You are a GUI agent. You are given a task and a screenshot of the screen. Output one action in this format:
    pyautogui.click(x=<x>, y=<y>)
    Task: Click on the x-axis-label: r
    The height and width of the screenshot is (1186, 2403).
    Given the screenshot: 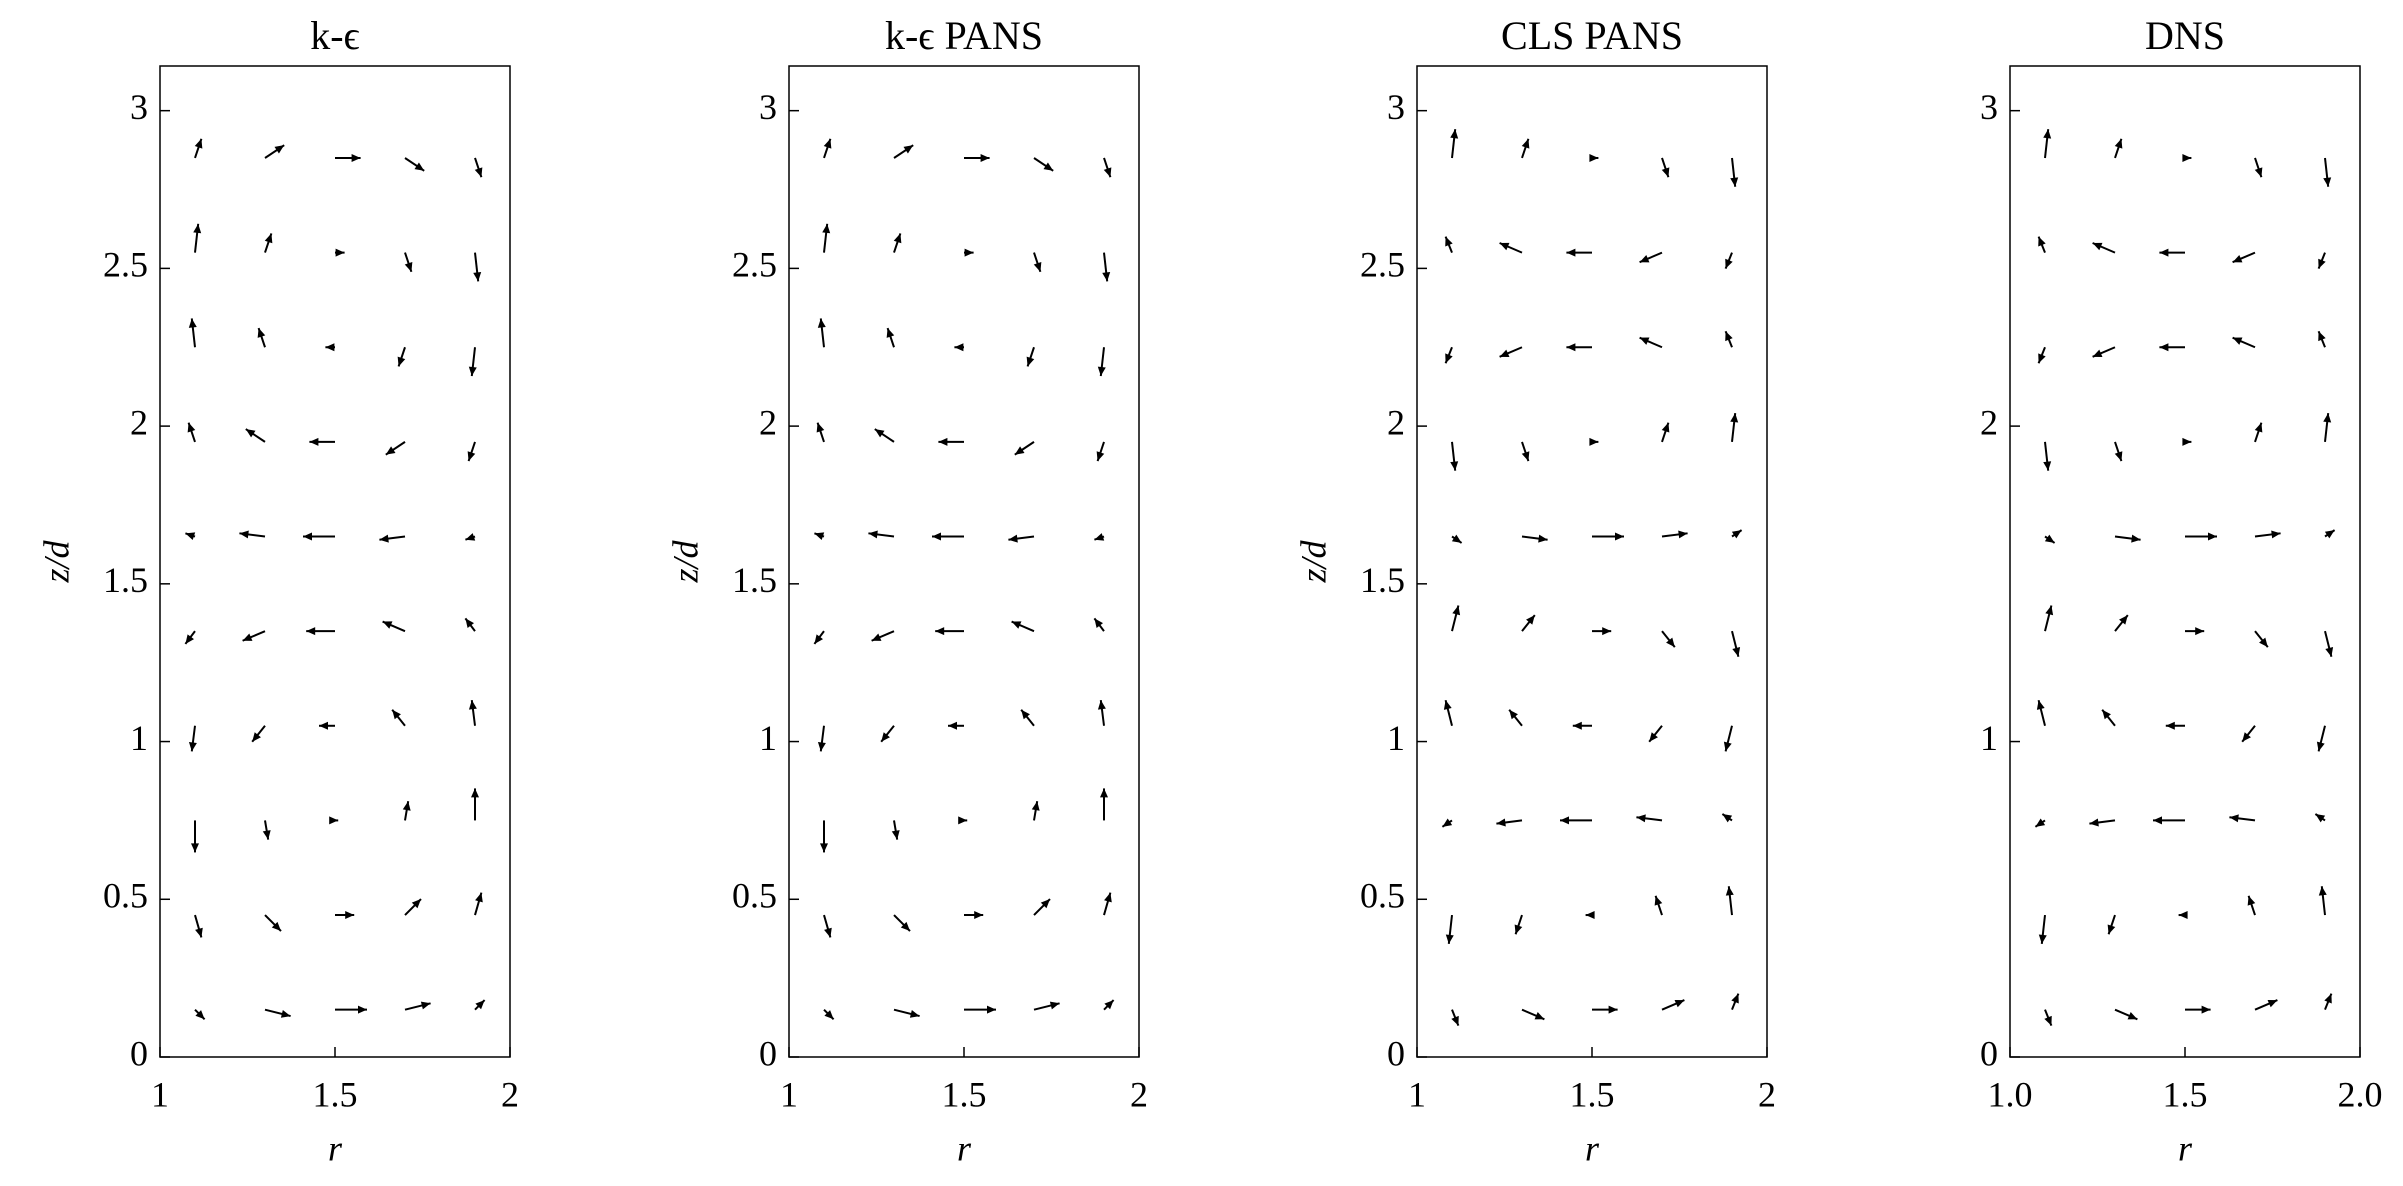 What is the action you would take?
    pyautogui.click(x=2185, y=1148)
    